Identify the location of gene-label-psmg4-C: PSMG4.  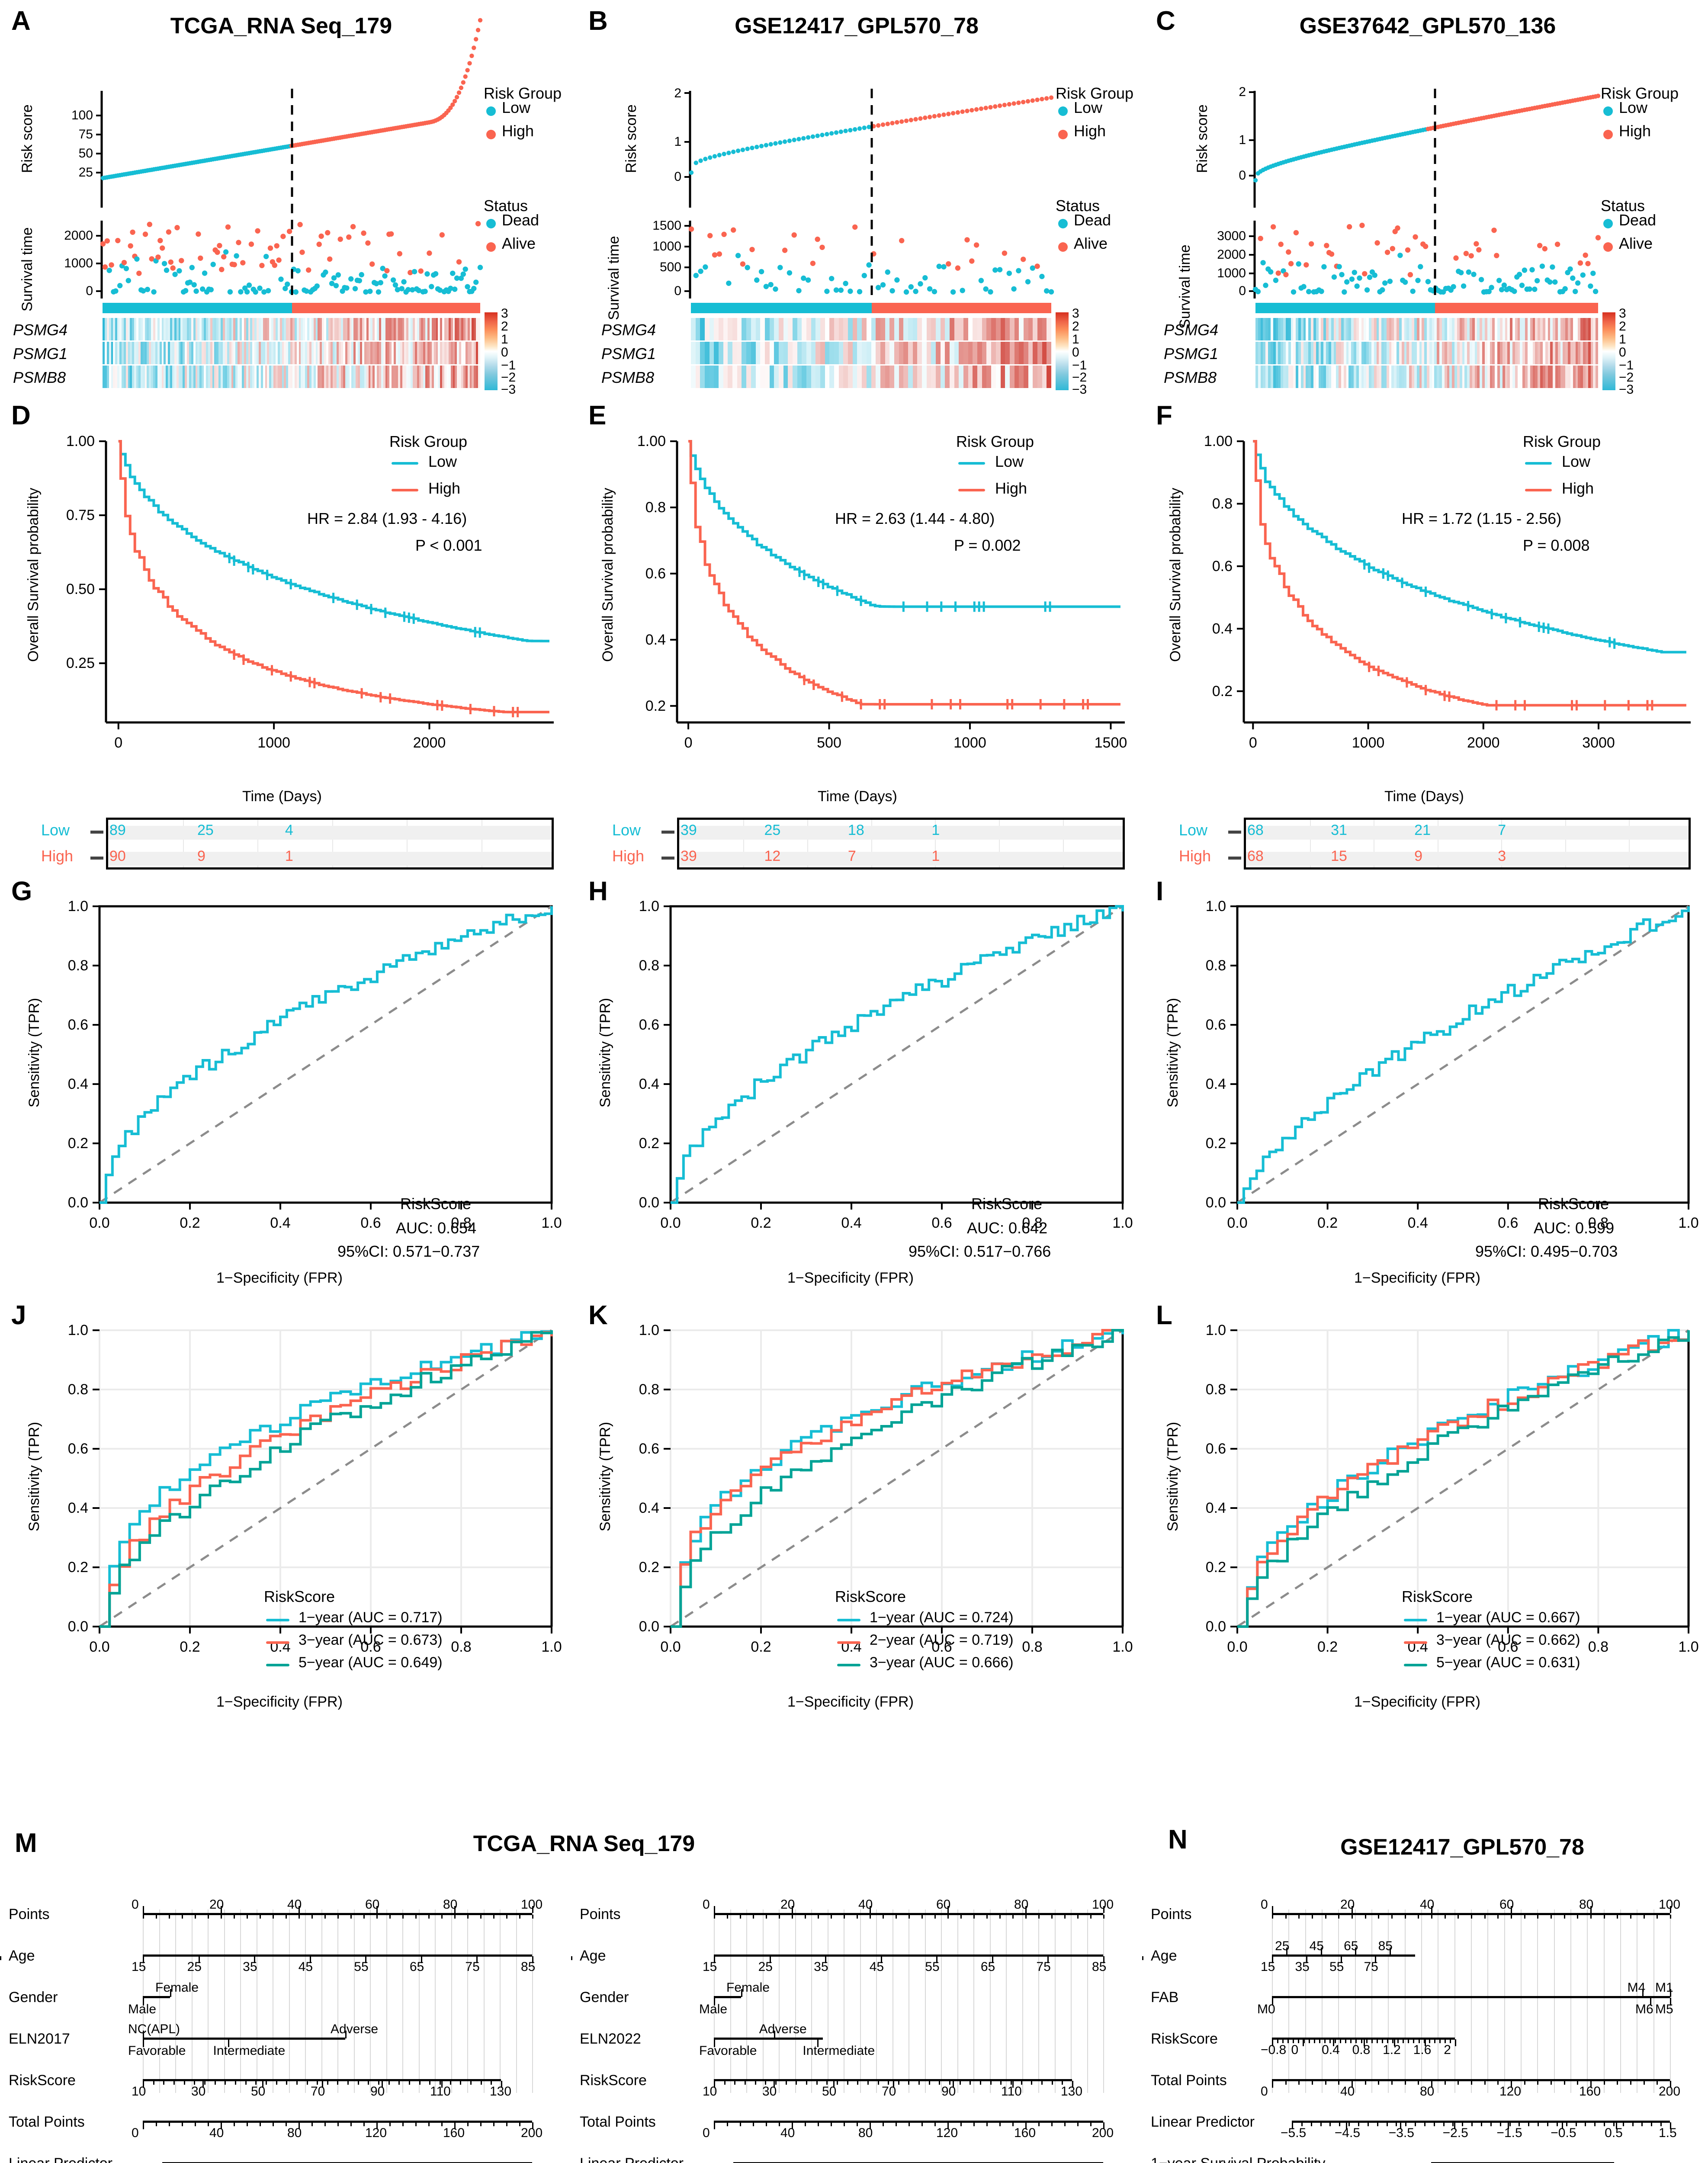
(1192, 330).